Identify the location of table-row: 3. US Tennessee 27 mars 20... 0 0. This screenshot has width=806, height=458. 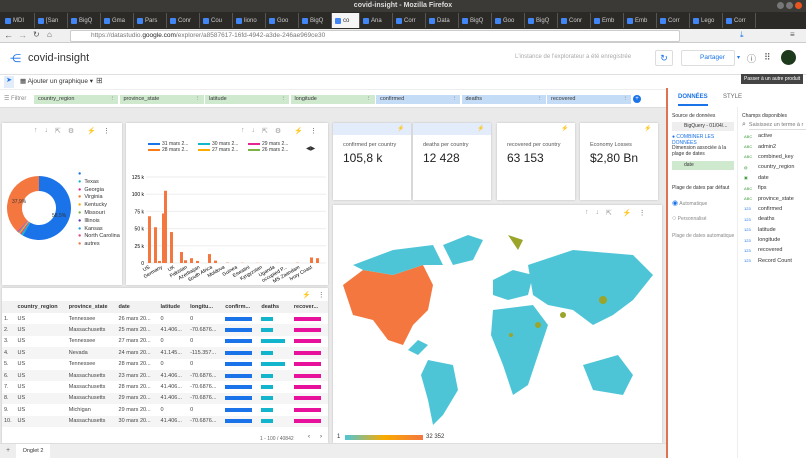
(165, 341).